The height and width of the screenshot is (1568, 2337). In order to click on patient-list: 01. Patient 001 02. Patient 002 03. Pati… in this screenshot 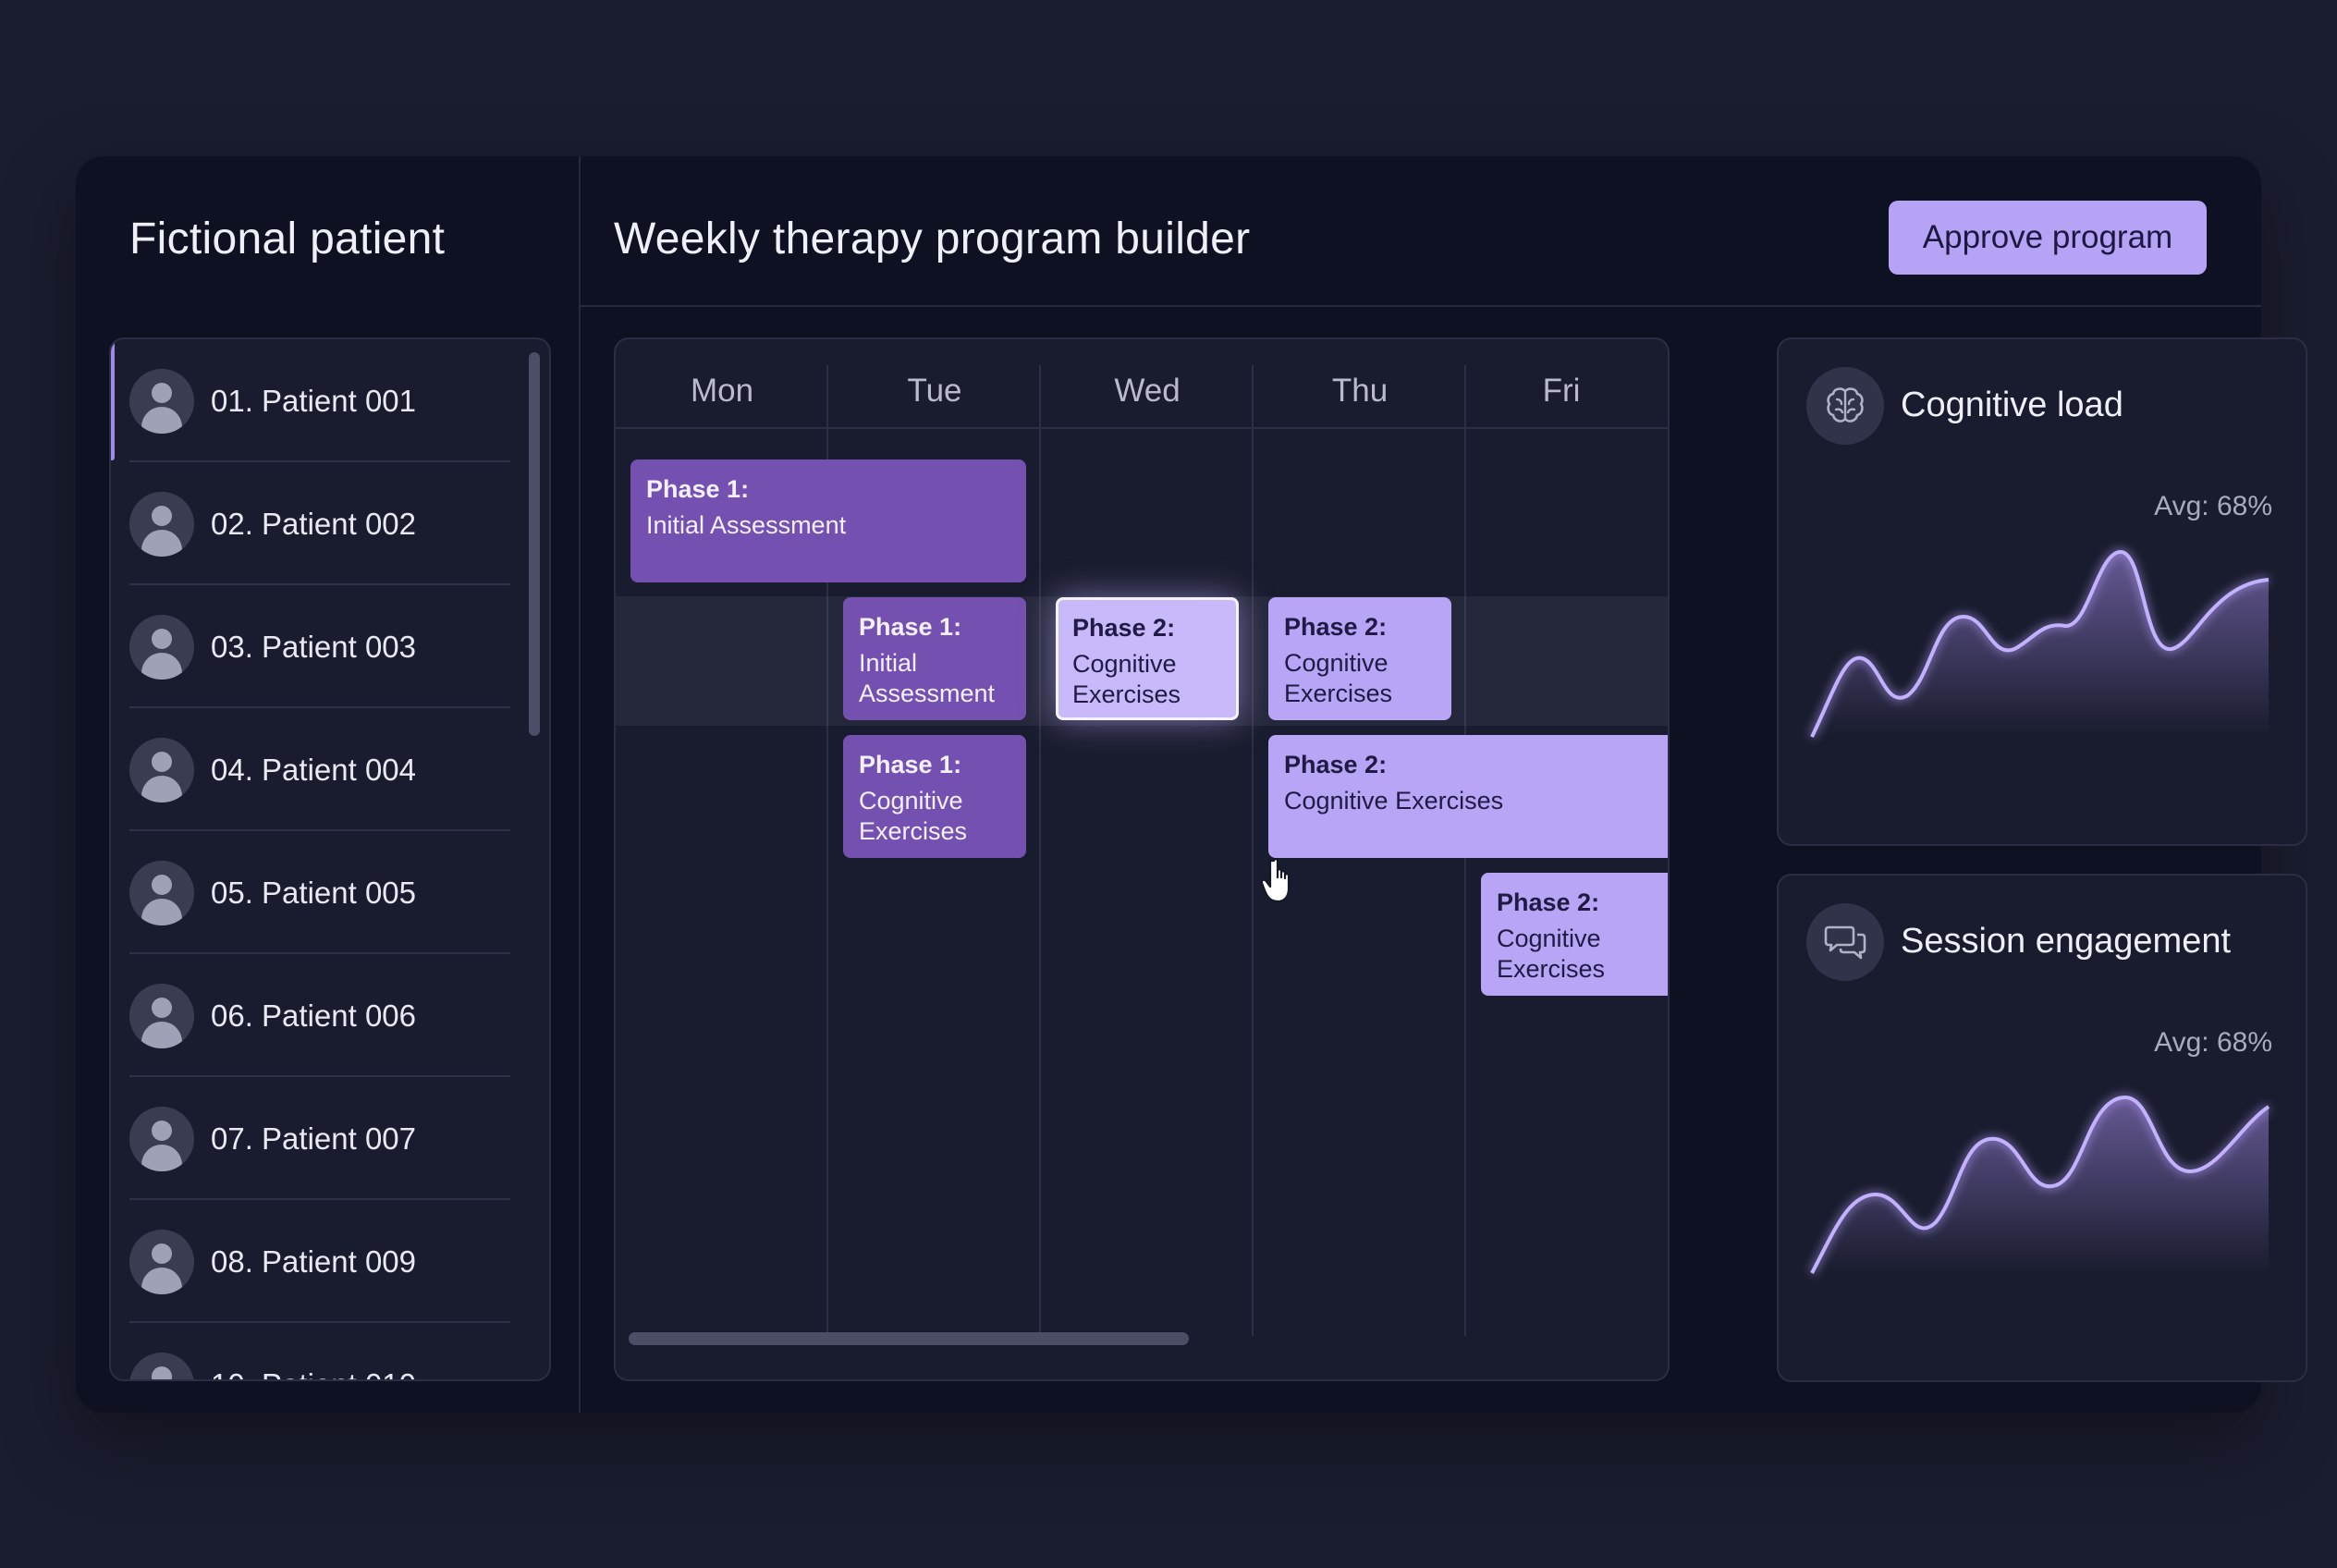, I will do `click(330, 859)`.